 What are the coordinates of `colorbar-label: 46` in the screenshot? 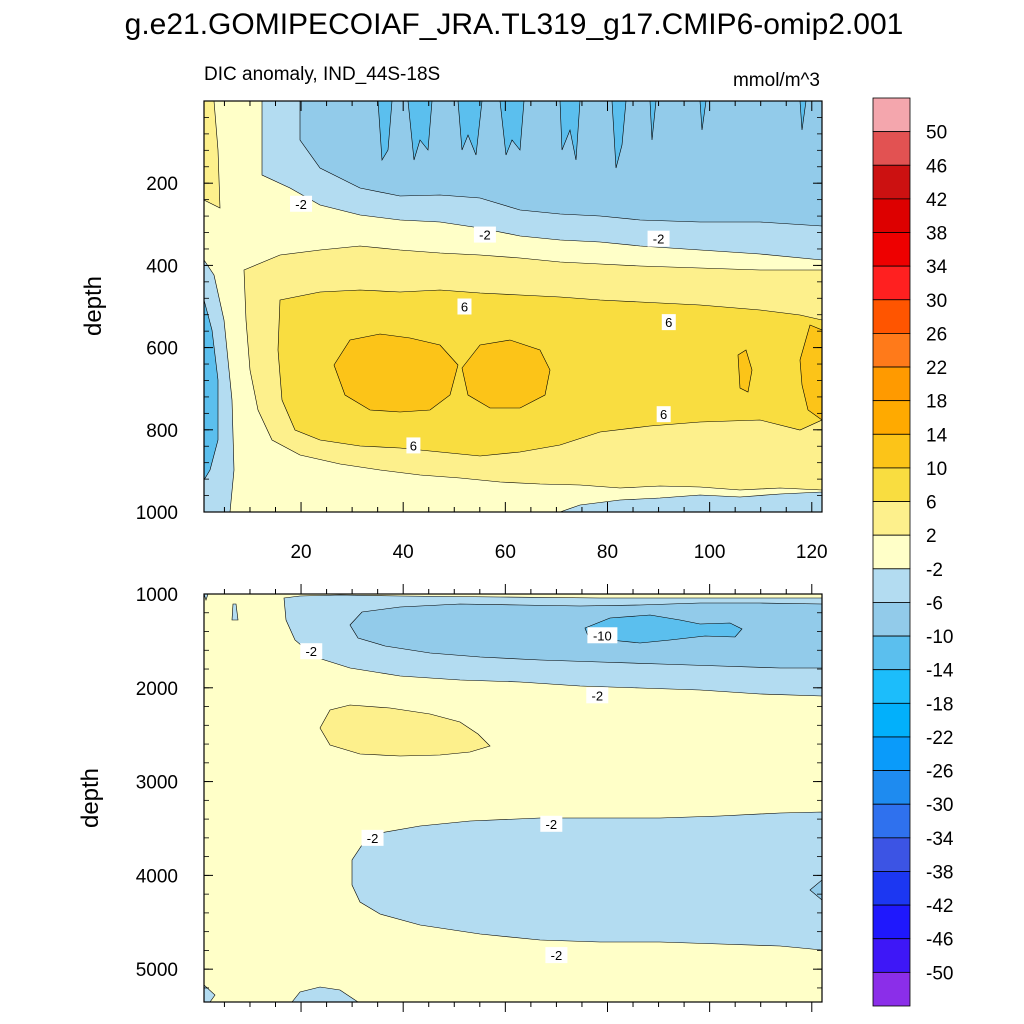 It's located at (936, 166).